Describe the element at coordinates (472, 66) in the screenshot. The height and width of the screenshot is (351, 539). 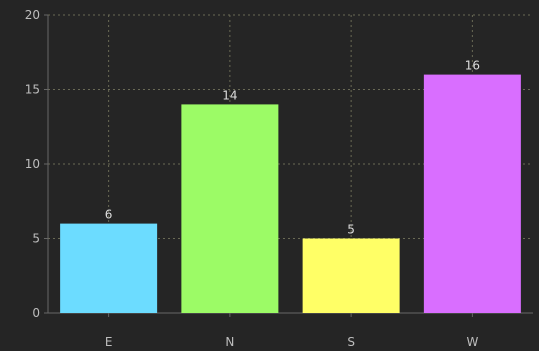
I see `data-label-w: 16` at that location.